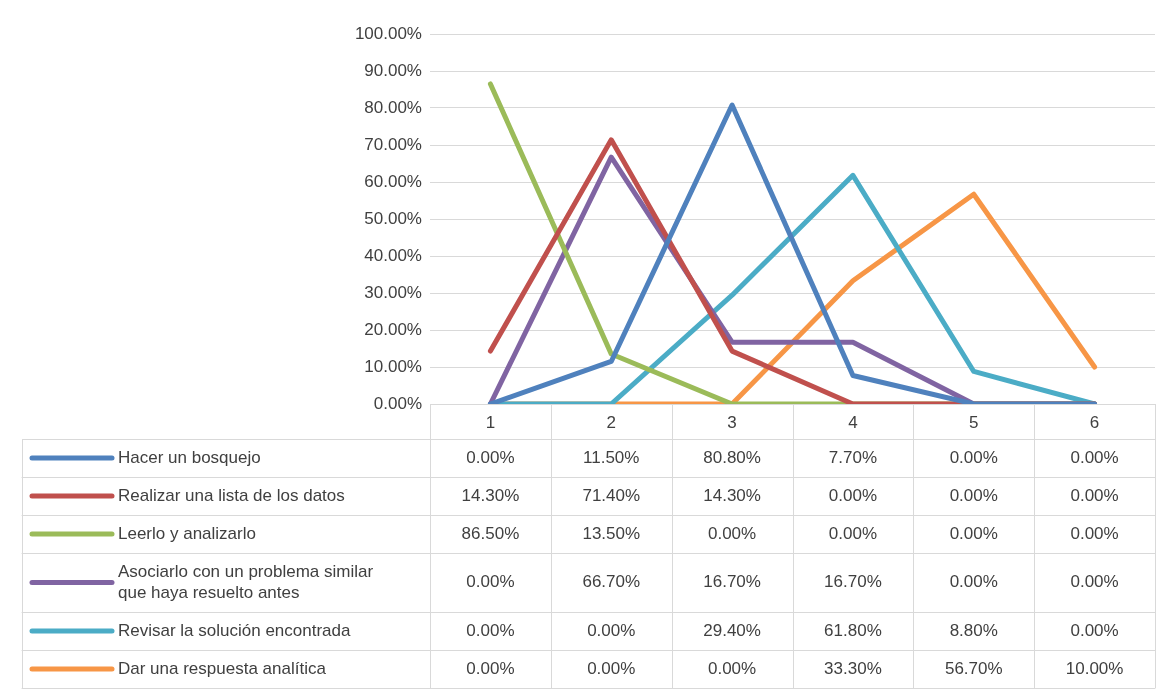 The width and height of the screenshot is (1172, 694). What do you see at coordinates (853, 422) in the screenshot?
I see `x-tick-label: 4` at bounding box center [853, 422].